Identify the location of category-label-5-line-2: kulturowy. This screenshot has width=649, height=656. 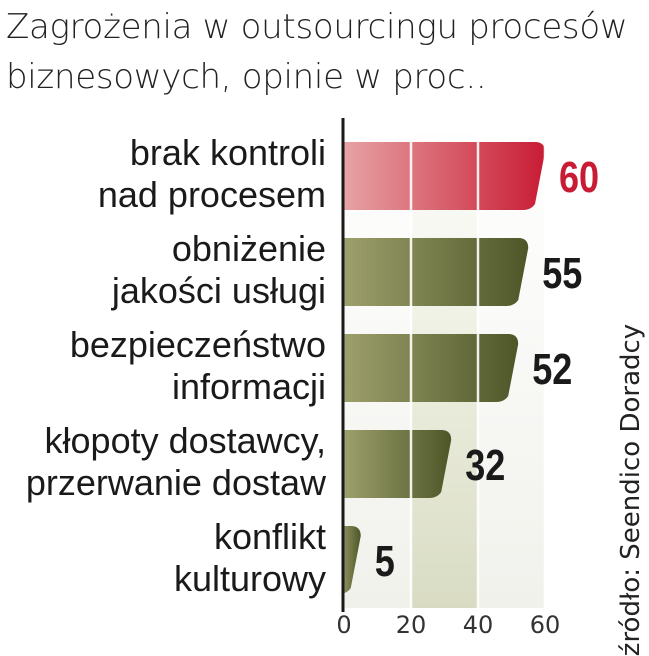
(250, 578).